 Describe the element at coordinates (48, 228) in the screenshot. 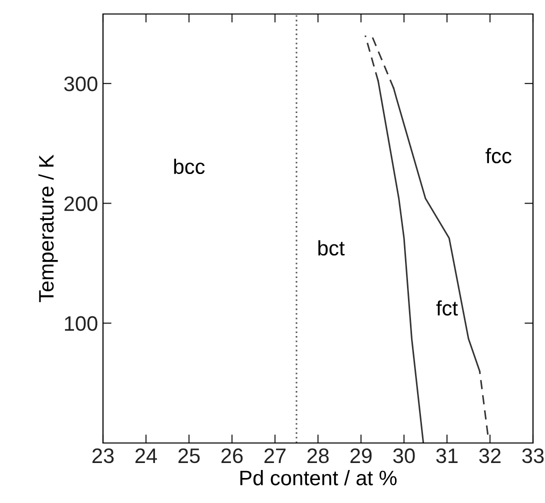

I see `y-axis-title: Temperature / K` at that location.